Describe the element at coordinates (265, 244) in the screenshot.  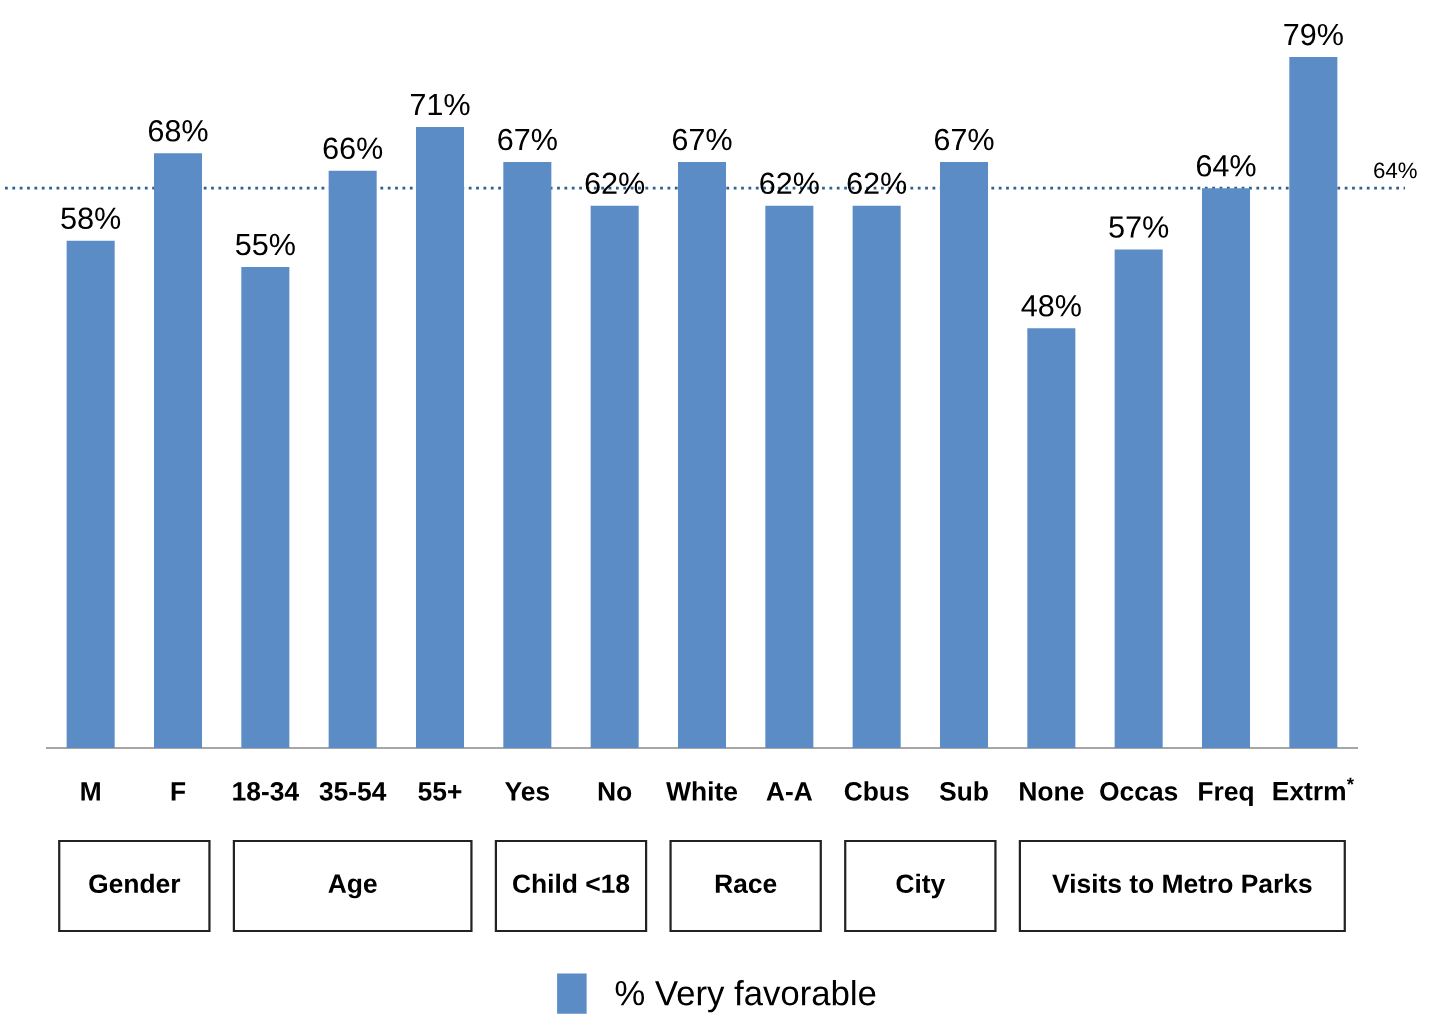
I see `data-label: 55%` at that location.